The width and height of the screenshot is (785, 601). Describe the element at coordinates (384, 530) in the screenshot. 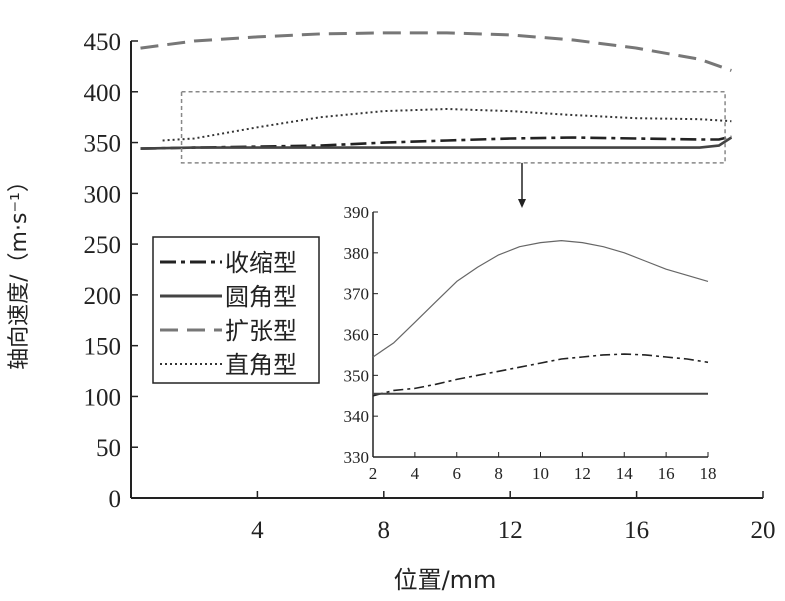

I see `x-tick-label: 8` at that location.